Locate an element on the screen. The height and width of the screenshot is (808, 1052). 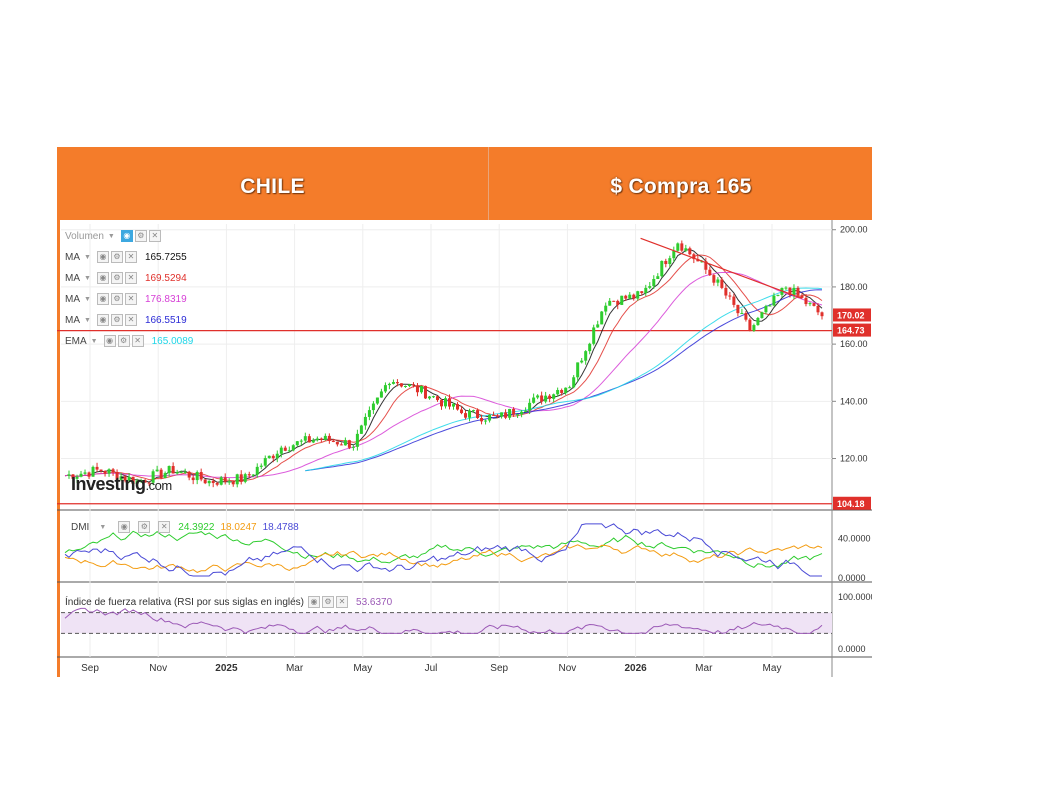
rsi-tick-label: 0.0000 is located at coordinates (852, 649).